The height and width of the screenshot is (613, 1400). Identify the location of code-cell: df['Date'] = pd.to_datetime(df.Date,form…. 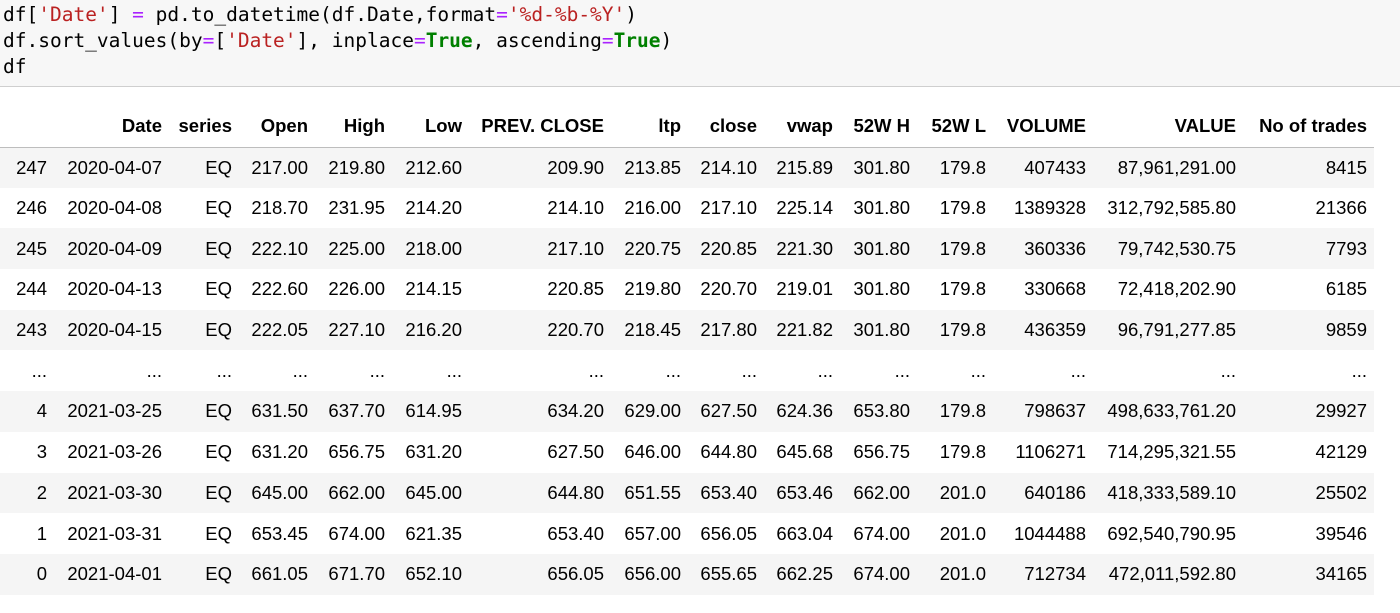
(700, 43).